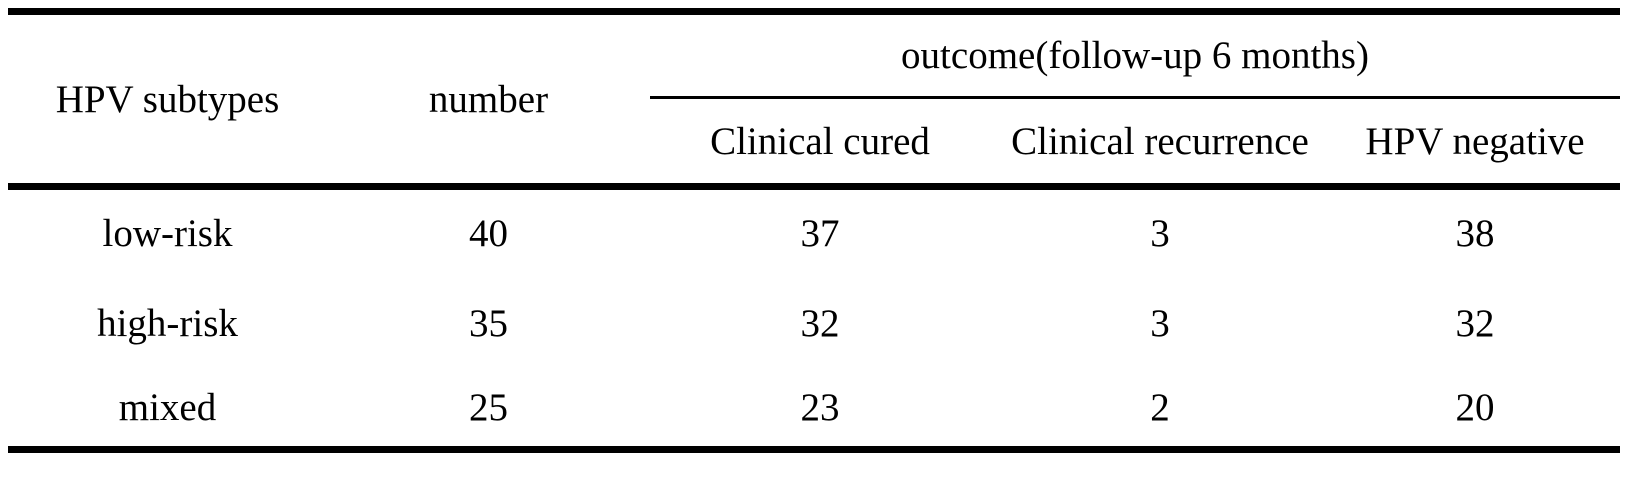  I want to click on cell-clinical-recurrence-high-risk: 3, so click(1160, 323).